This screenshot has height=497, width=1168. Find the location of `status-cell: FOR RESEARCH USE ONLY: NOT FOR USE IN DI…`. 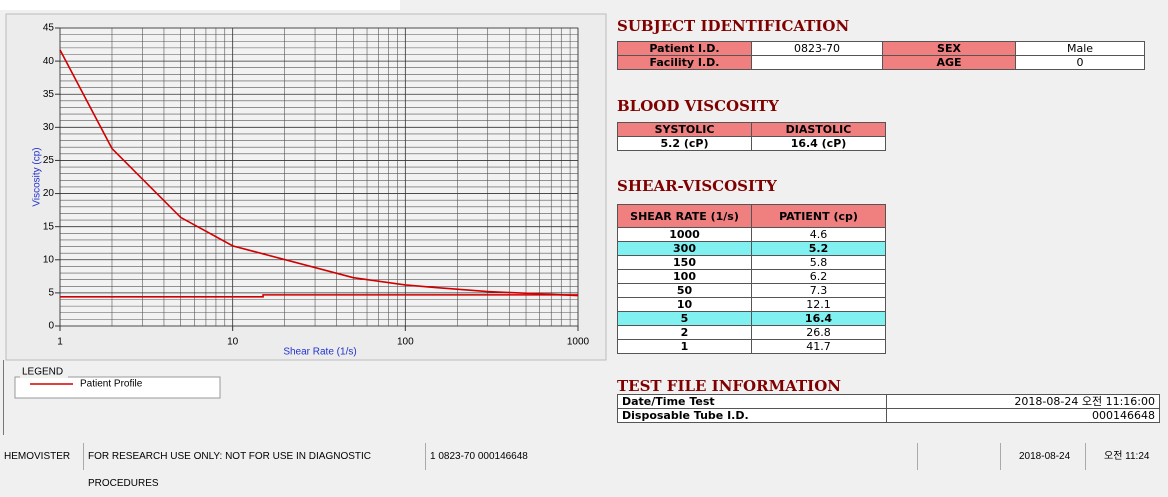

status-cell: FOR RESEARCH USE ONLY: NOT FOR USE IN DI… is located at coordinates (254, 466).